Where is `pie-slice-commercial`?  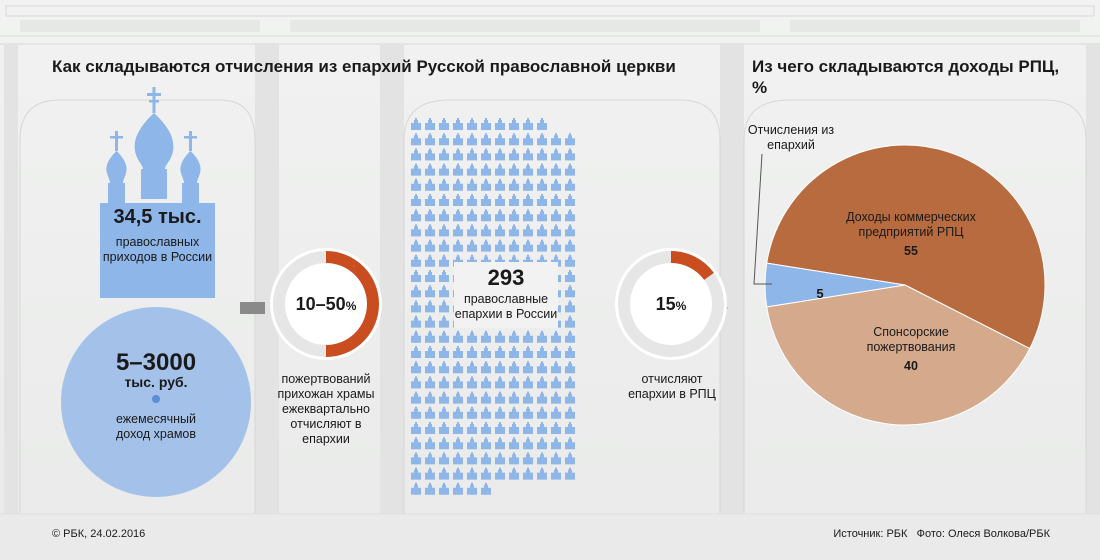
pie-slice-commercial is located at coordinates (906, 247).